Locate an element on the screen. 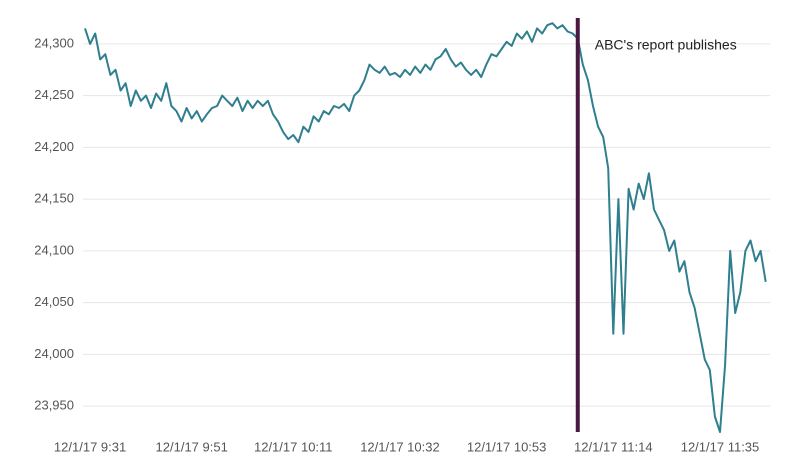  x-tick-label: 12/1/17 9:51 is located at coordinates (192, 446).